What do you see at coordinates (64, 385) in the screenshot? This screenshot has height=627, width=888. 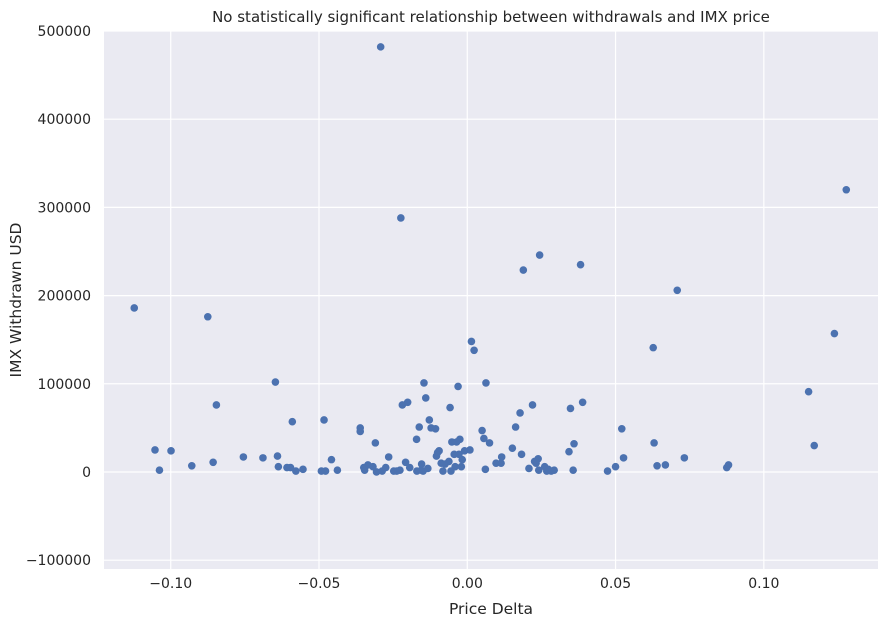 I see `y-tick-label: 100000` at bounding box center [64, 385].